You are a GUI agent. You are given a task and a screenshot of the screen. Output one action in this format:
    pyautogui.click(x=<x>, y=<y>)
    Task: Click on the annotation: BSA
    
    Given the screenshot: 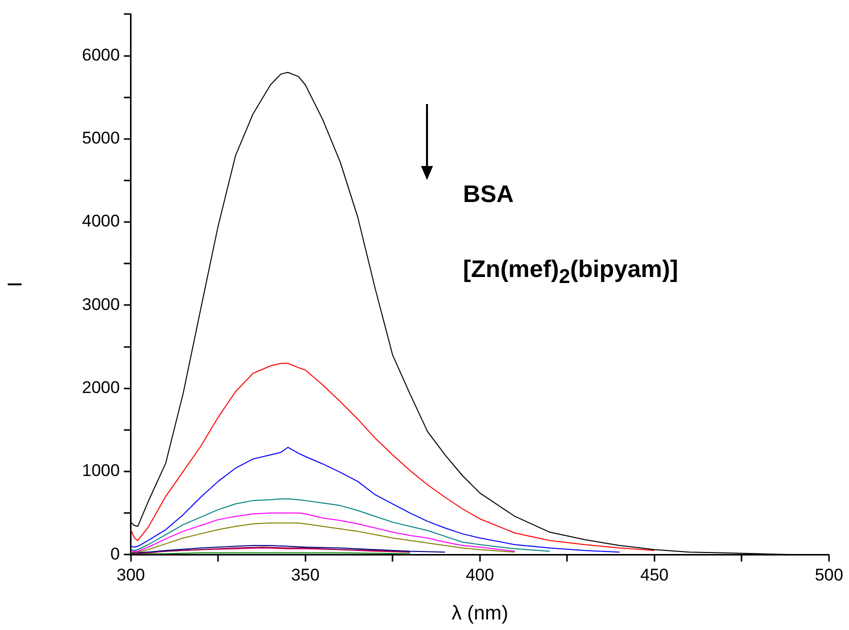 What is the action you would take?
    pyautogui.click(x=488, y=195)
    